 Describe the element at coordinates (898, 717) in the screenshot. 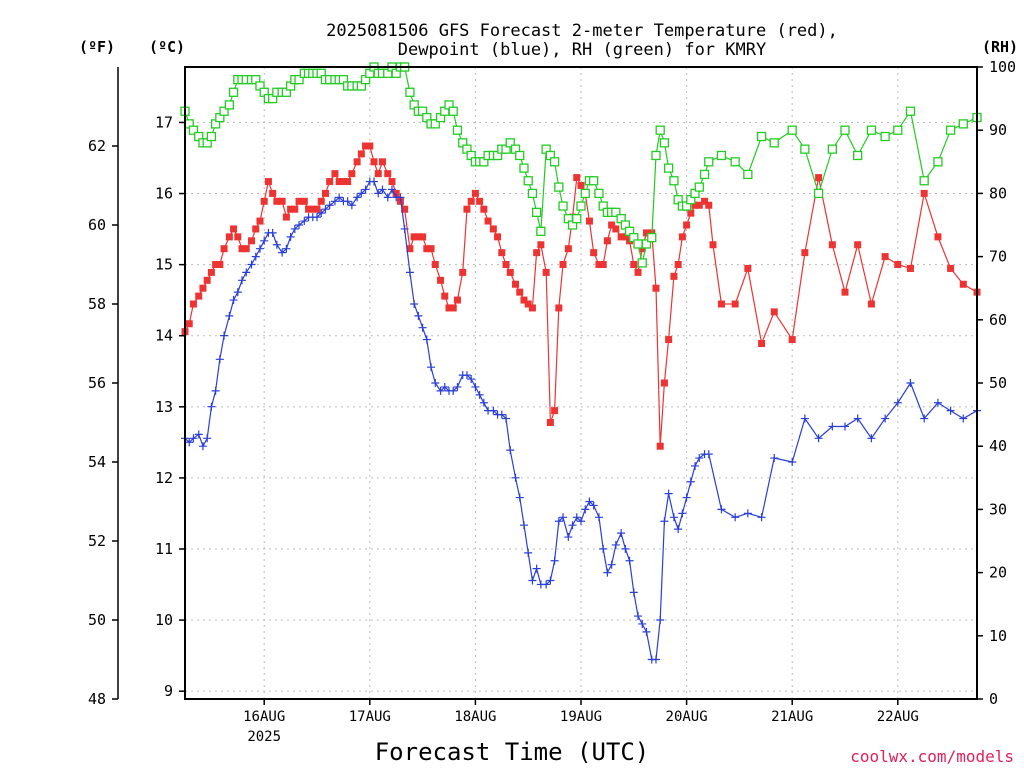

I see `x-tick-label: 22AUG` at that location.